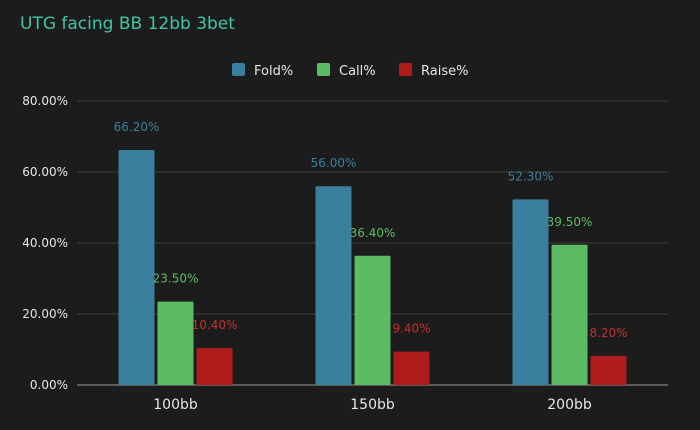  I want to click on chart-title: UTG facing BB 12bb 3bet, so click(127, 24).